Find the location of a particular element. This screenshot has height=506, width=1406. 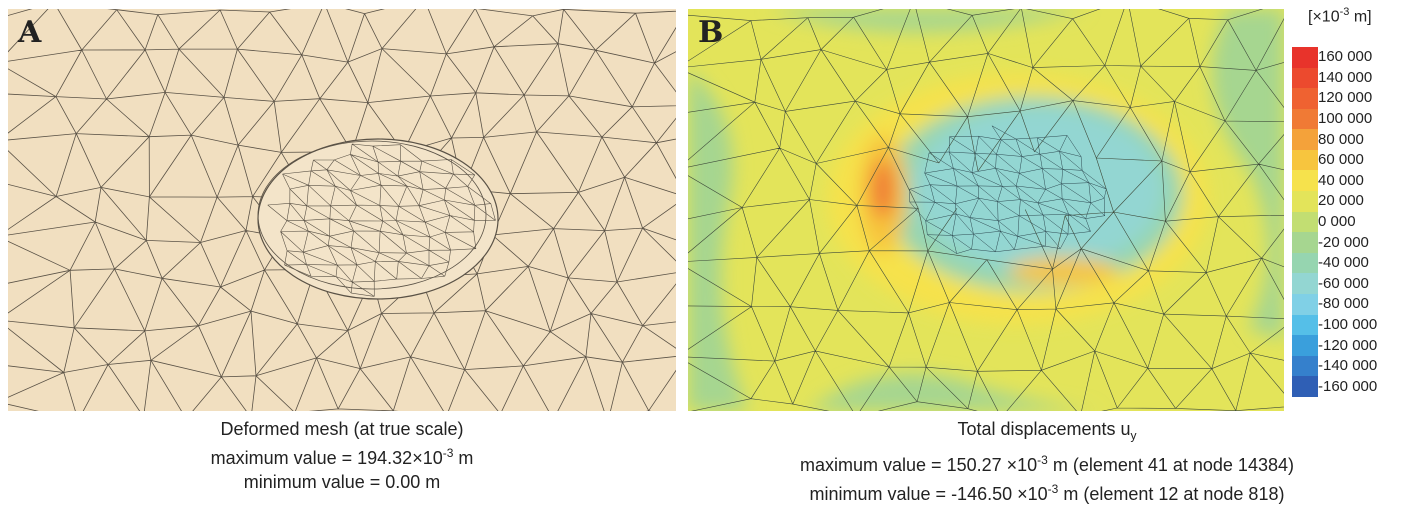

panel-label-b: B is located at coordinates (711, 32).